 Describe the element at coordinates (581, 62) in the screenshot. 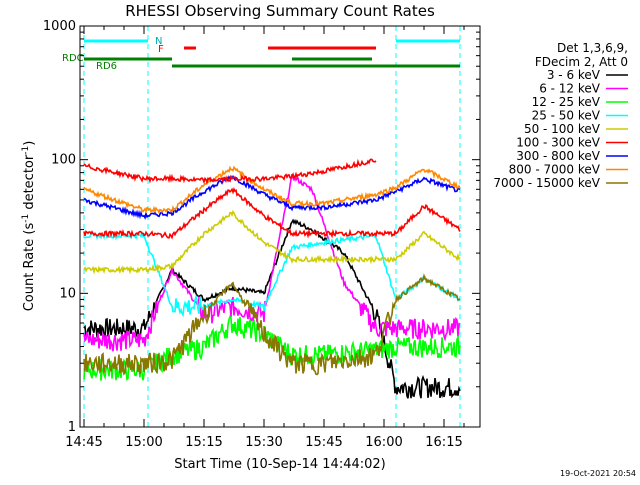

I see `legend-header-2: FDecim 2, Att 0` at that location.